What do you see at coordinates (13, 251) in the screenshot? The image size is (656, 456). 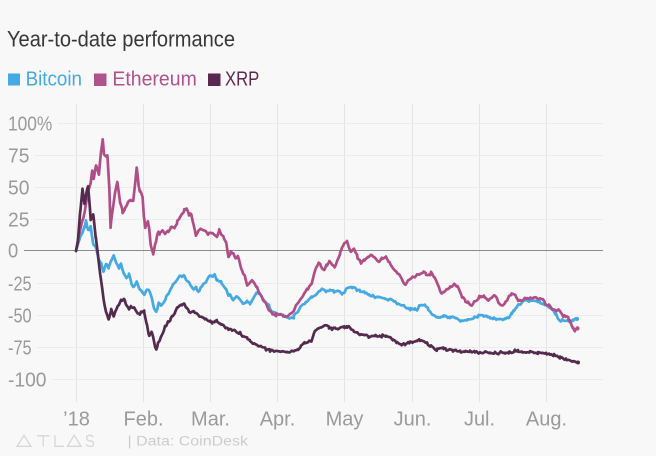 I see `svg-text: 0` at bounding box center [13, 251].